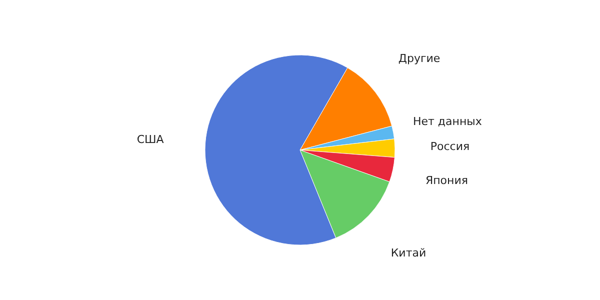 This screenshot has height=300, width=600. I want to click on slice-label: Япония, so click(446, 181).